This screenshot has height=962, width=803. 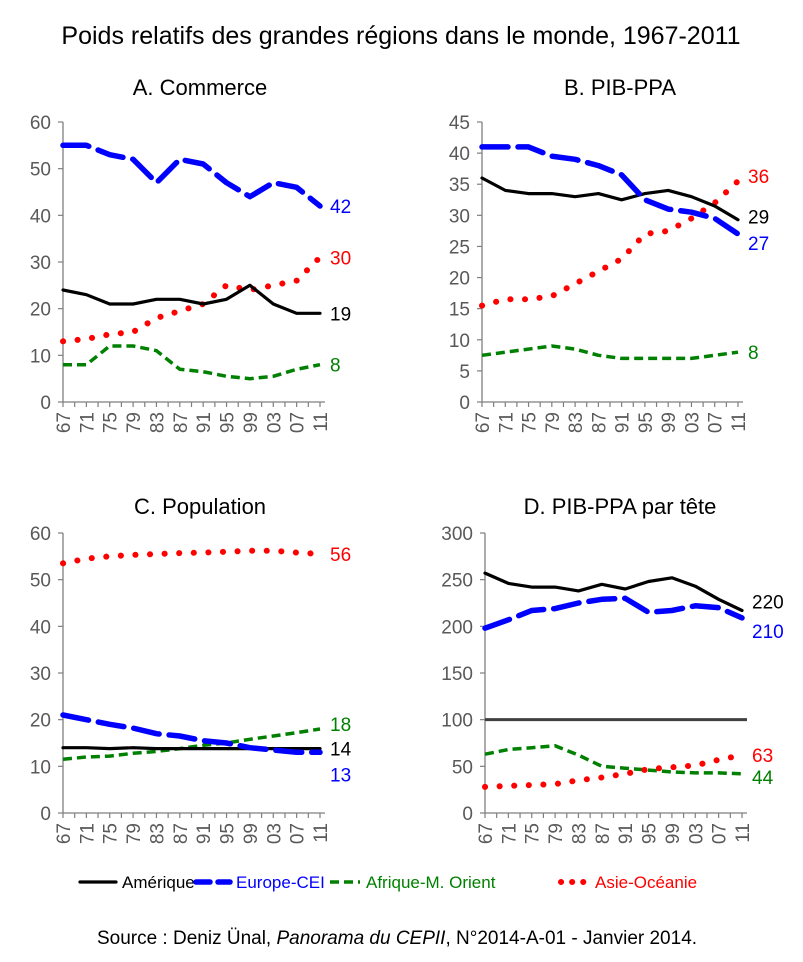 I want to click on end-label-asie: 56, so click(x=340, y=555).